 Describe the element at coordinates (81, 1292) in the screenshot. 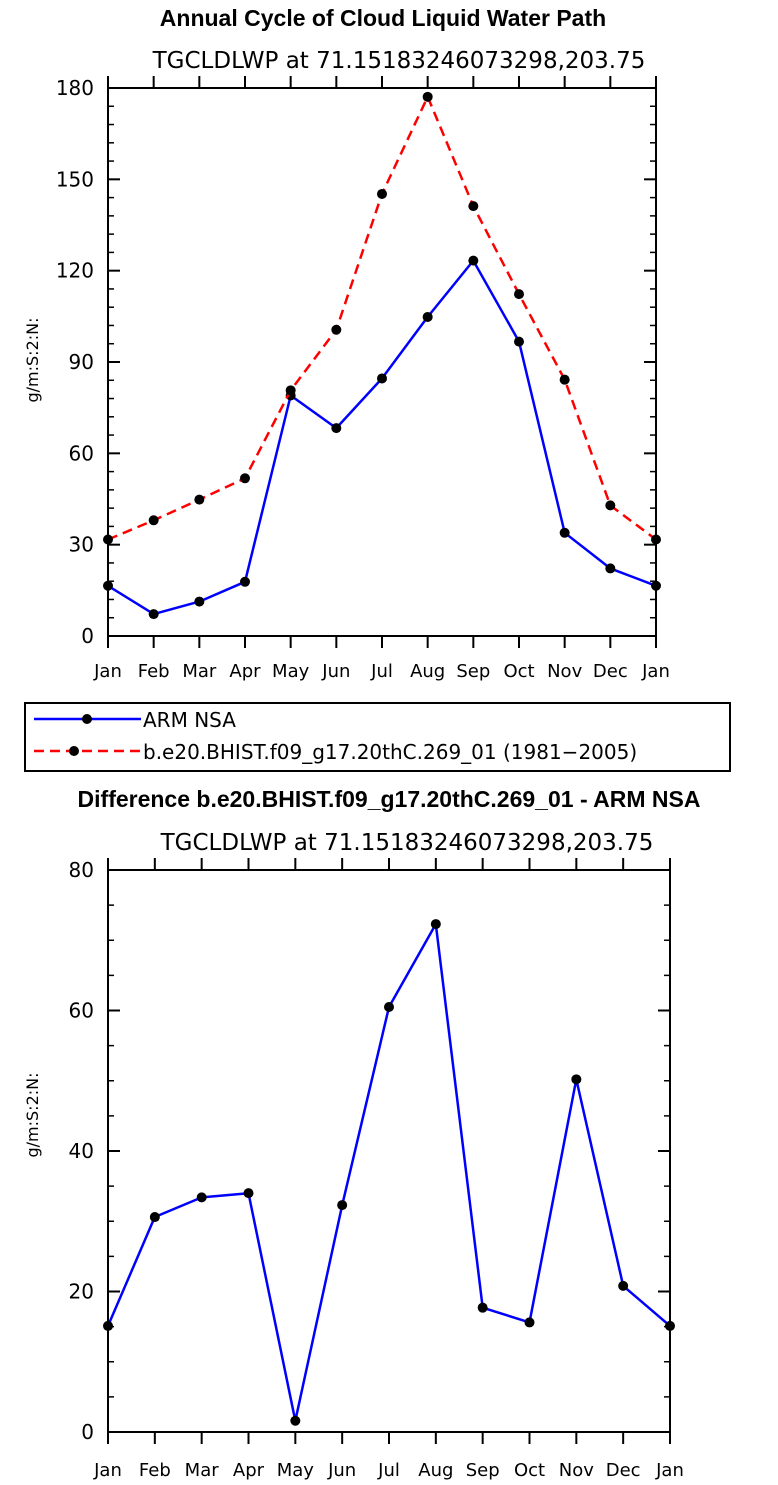

I see `y-tick-label: 20` at that location.